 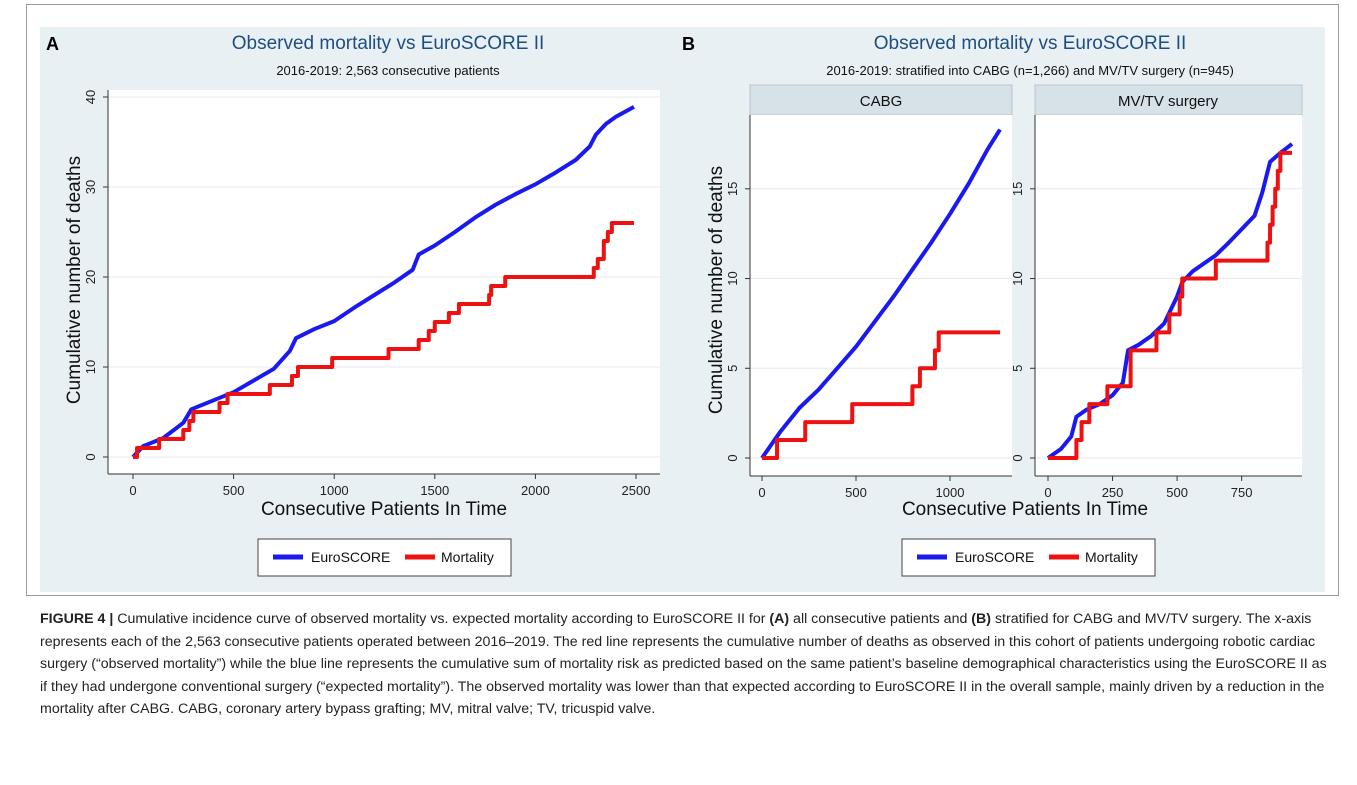 What do you see at coordinates (132, 490) in the screenshot?
I see `panel-a-x-tick-label: 0` at bounding box center [132, 490].